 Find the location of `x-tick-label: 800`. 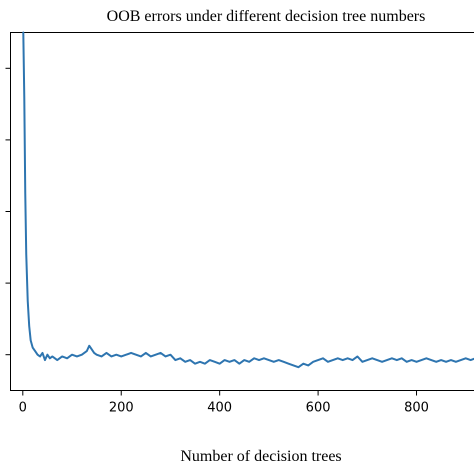

x-tick-label: 800 is located at coordinates (416, 408).